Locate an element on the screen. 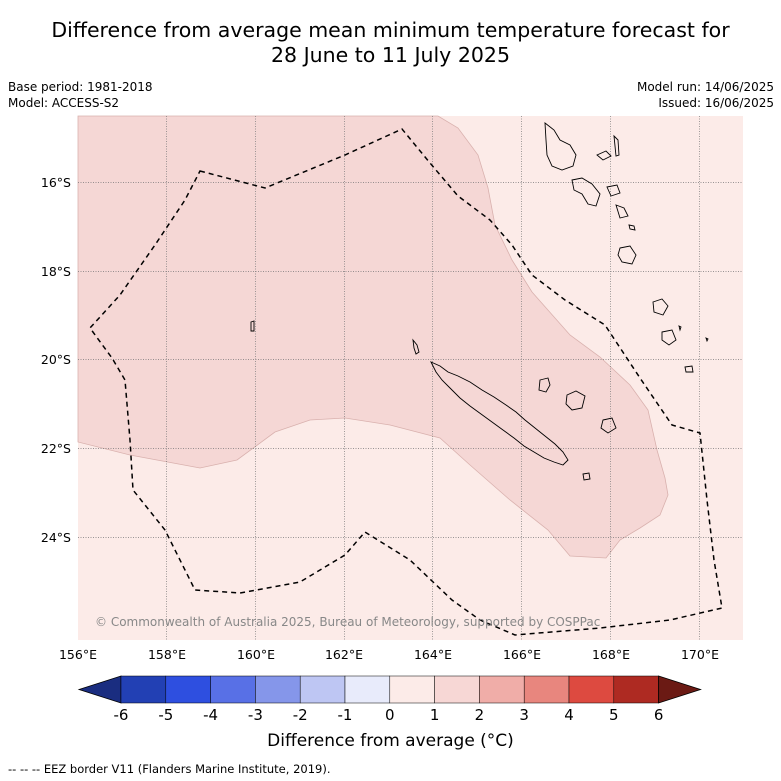 This screenshot has height=781, width=781. island-ambrym is located at coordinates (613, 190).